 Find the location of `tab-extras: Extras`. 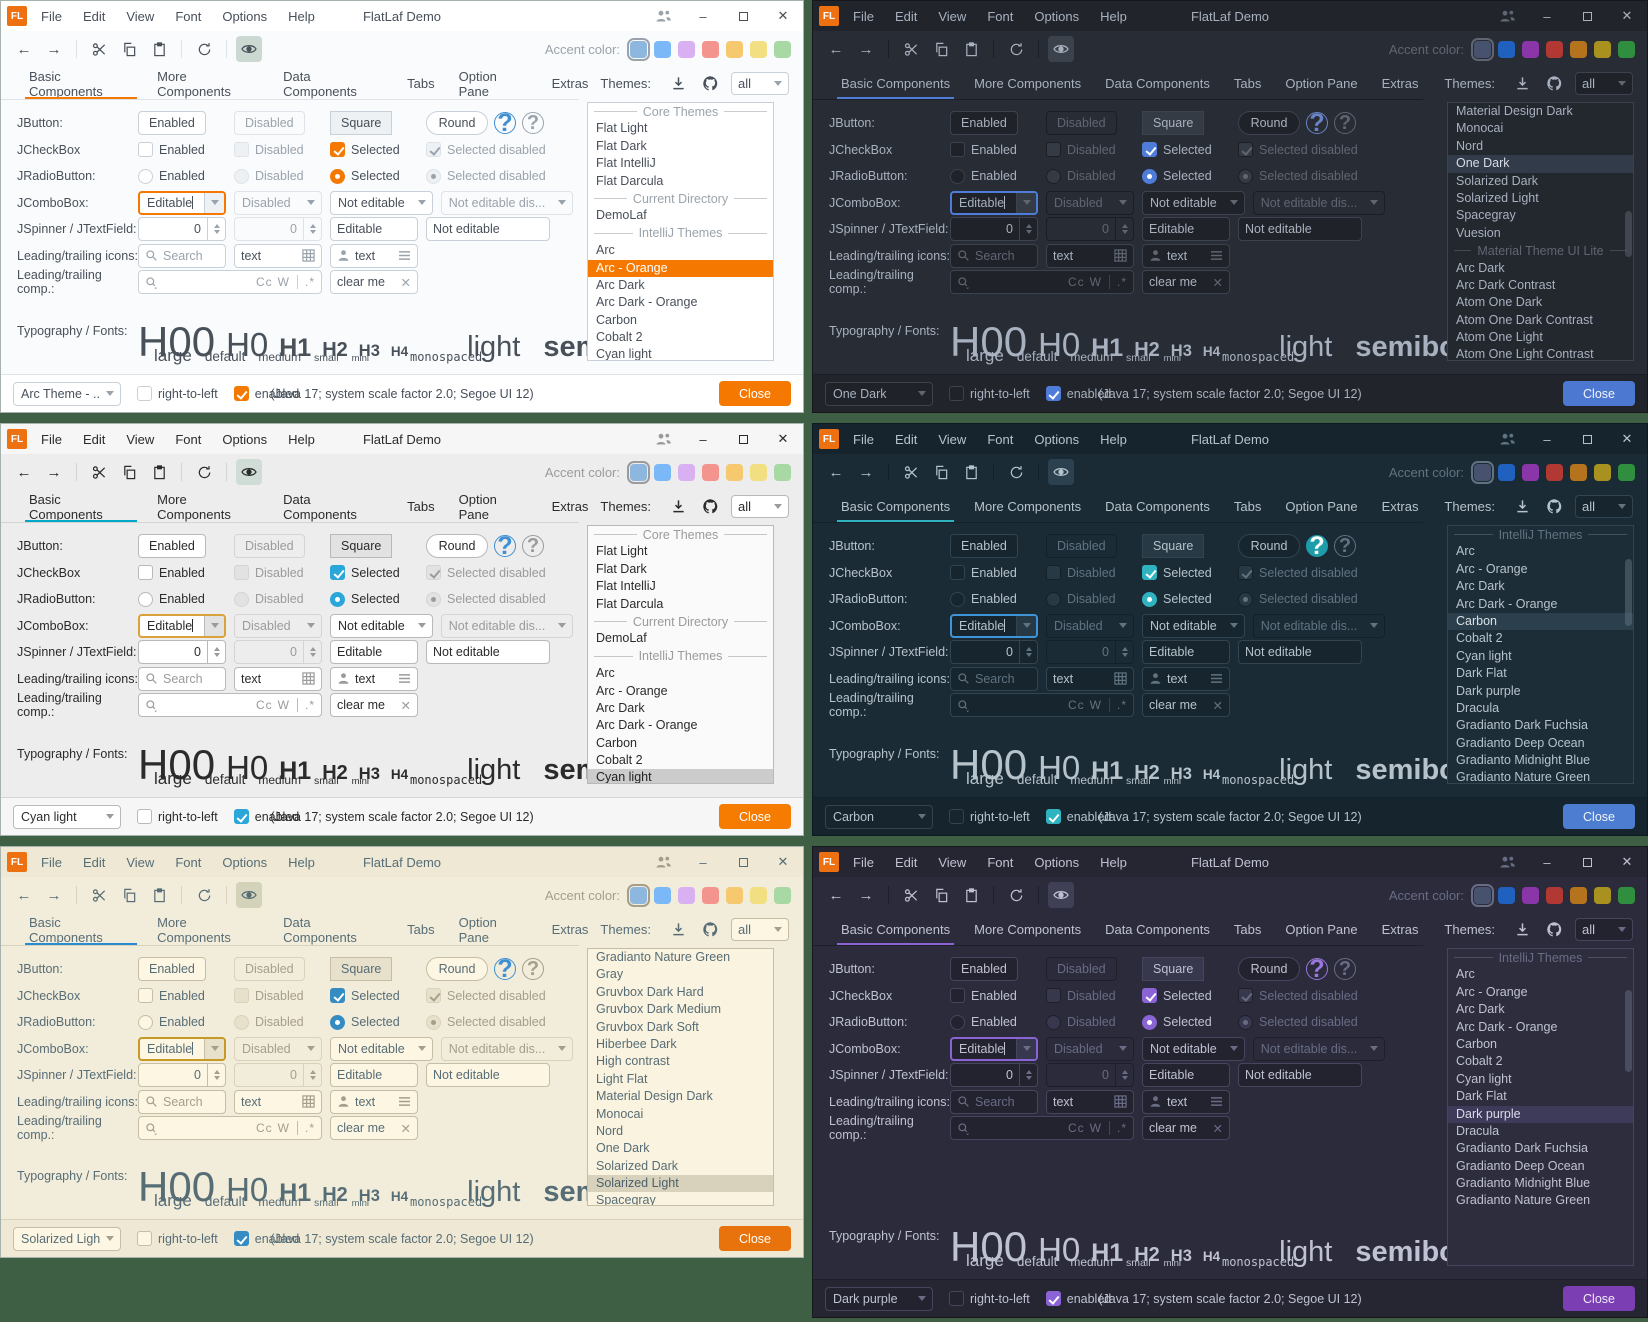

tab-extras: Extras is located at coordinates (1400, 506).